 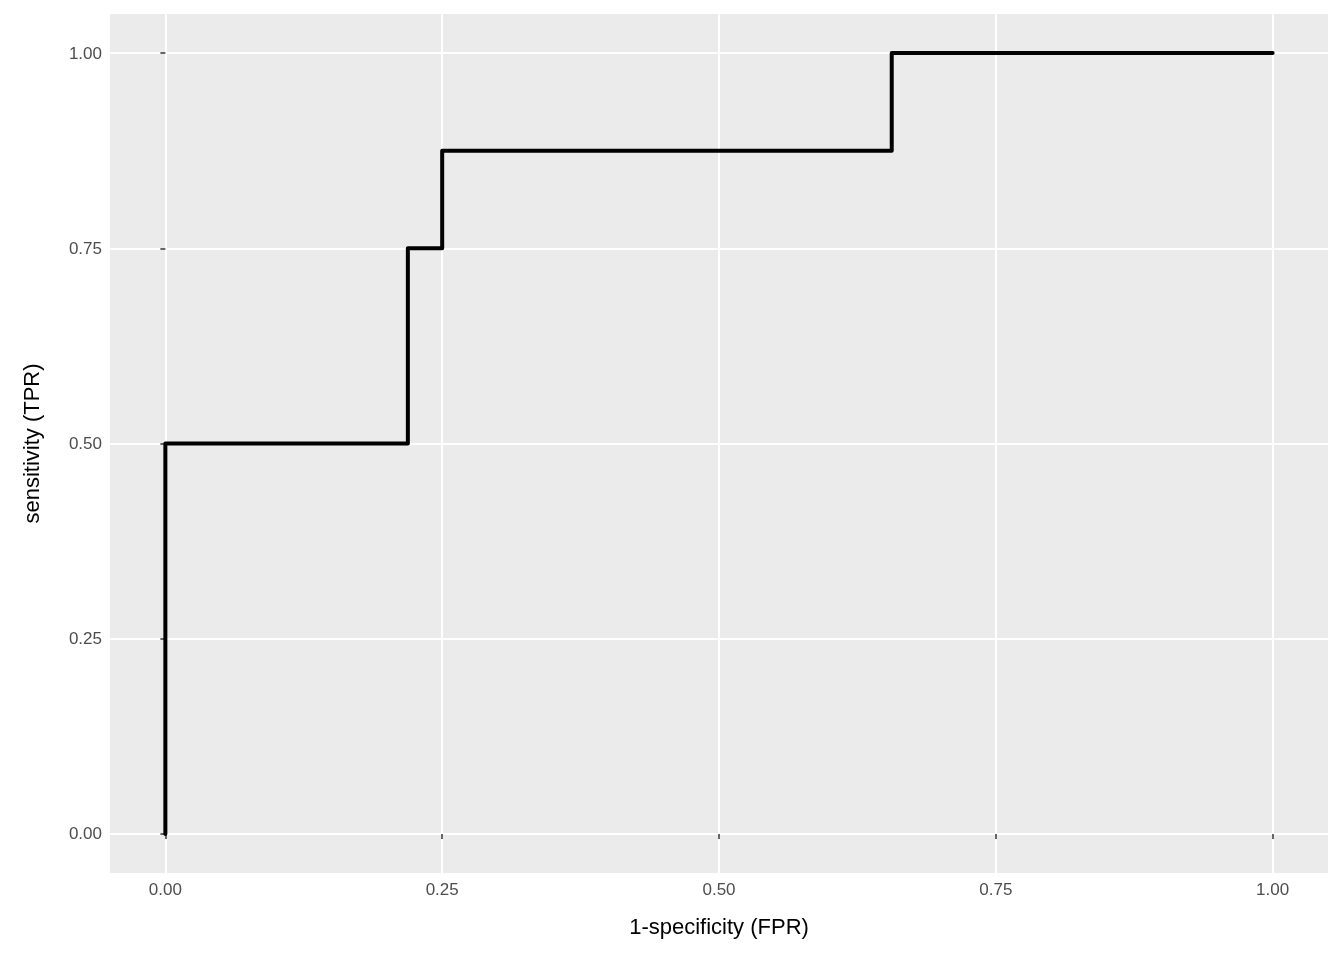 I want to click on x-tick-label: 0.75, so click(x=996, y=889).